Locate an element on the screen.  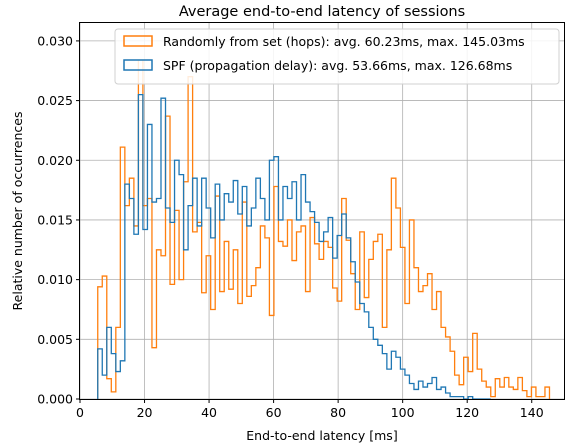
y-tick-label: 0.000 is located at coordinates (55, 399).